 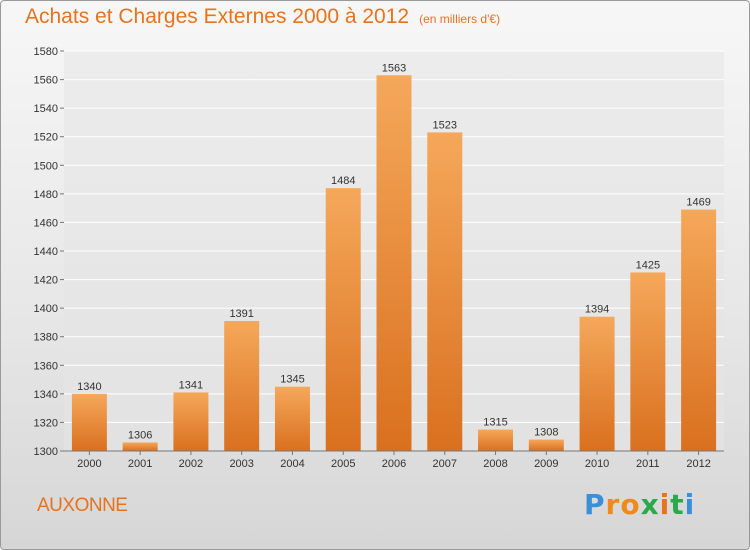 What do you see at coordinates (698, 203) in the screenshot?
I see `value-label-2012: 1469` at bounding box center [698, 203].